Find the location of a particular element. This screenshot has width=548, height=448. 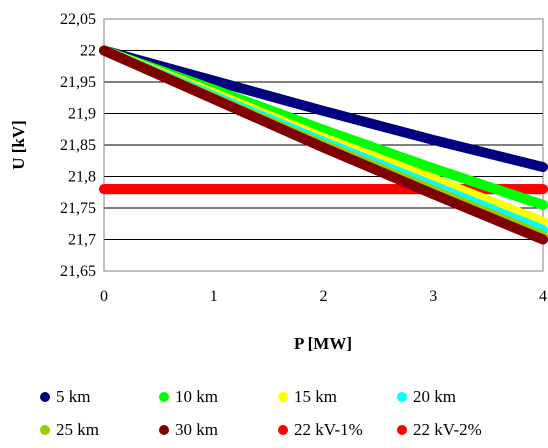

x-tick-label: 2 is located at coordinates (324, 296).